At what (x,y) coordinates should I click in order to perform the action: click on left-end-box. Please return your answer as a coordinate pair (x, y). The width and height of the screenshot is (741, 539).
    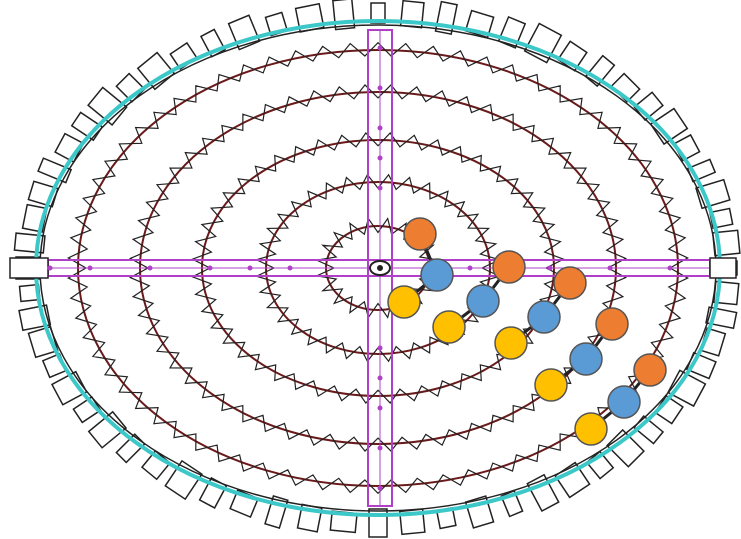
    Looking at the image, I should click on (29, 268).